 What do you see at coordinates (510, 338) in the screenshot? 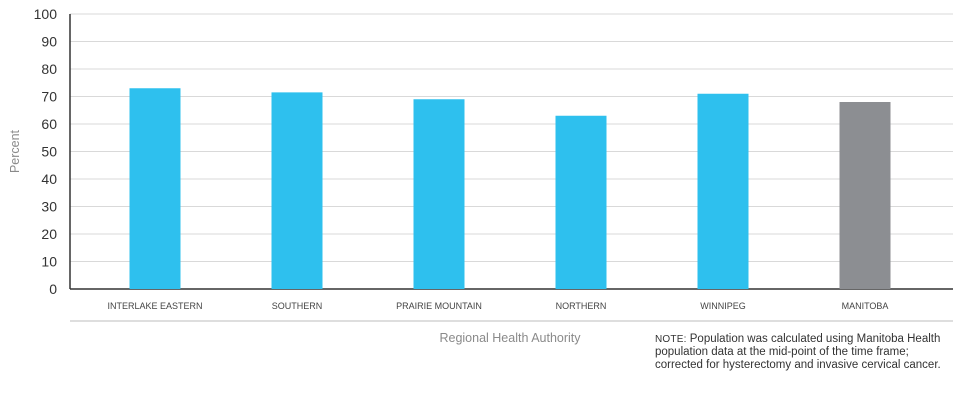
I see `x-axis-title: Regional Health Authority` at bounding box center [510, 338].